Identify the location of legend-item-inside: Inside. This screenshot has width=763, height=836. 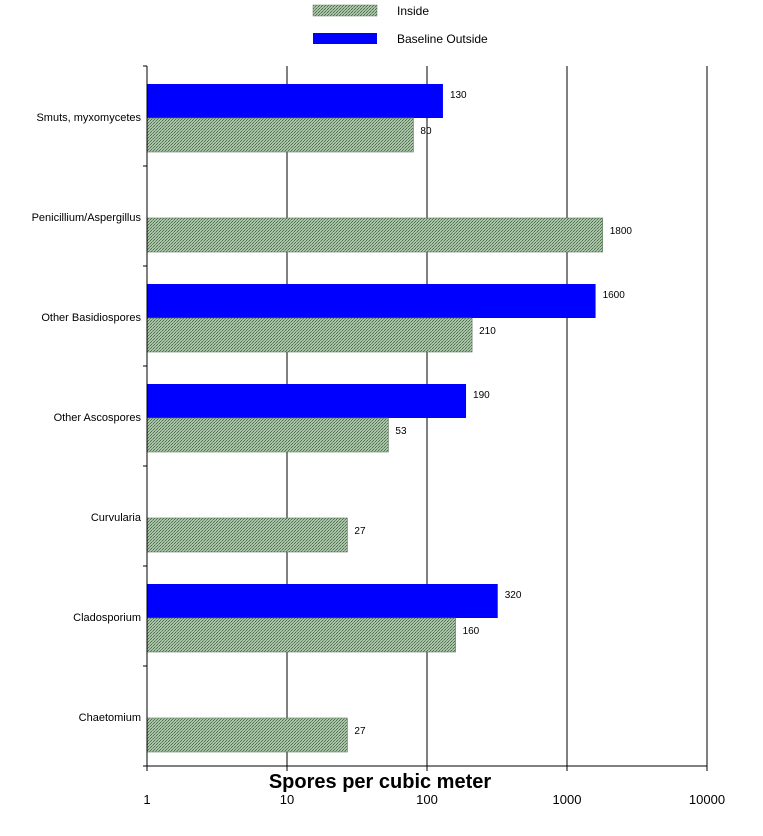
(370, 11).